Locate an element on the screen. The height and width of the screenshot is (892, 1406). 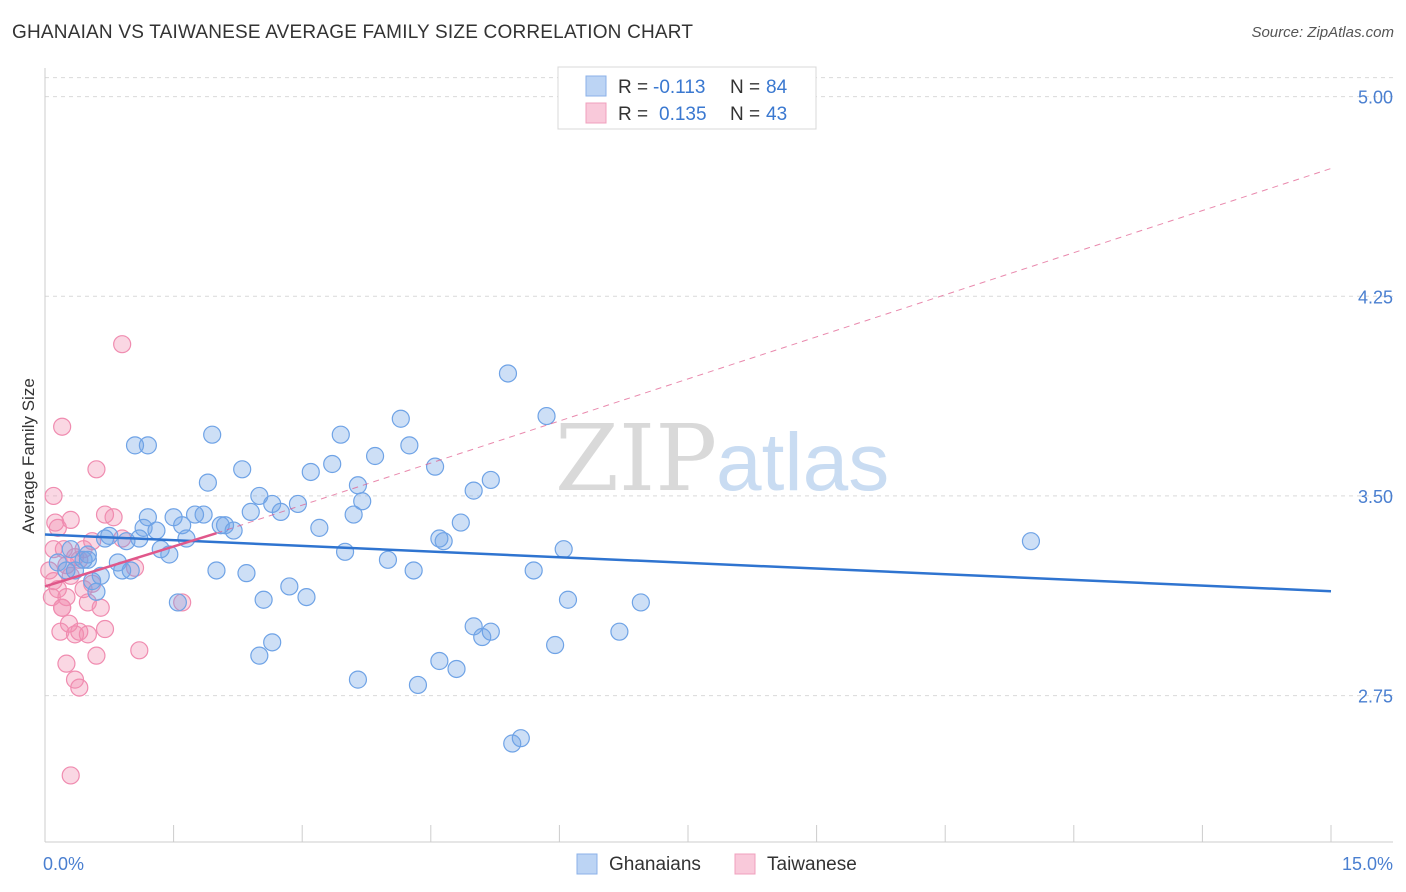
source-label: Source: ZipAtlas.com is located at coordinates (1322, 32).